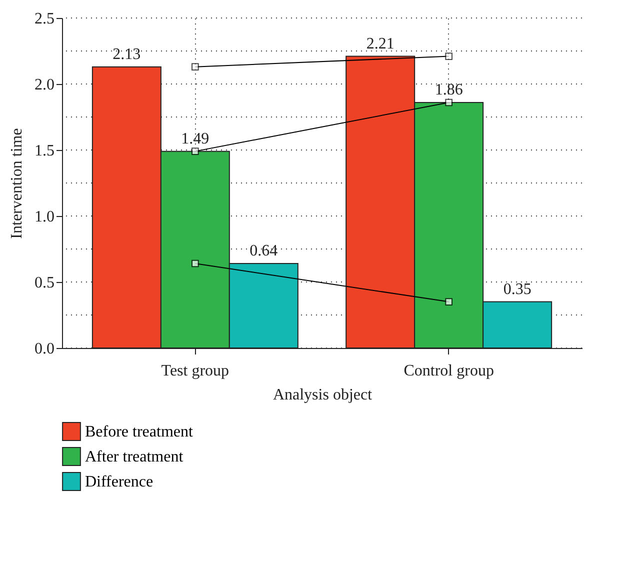 This screenshot has width=619, height=582. Describe the element at coordinates (119, 482) in the screenshot. I see `legend-label: Difference` at that location.